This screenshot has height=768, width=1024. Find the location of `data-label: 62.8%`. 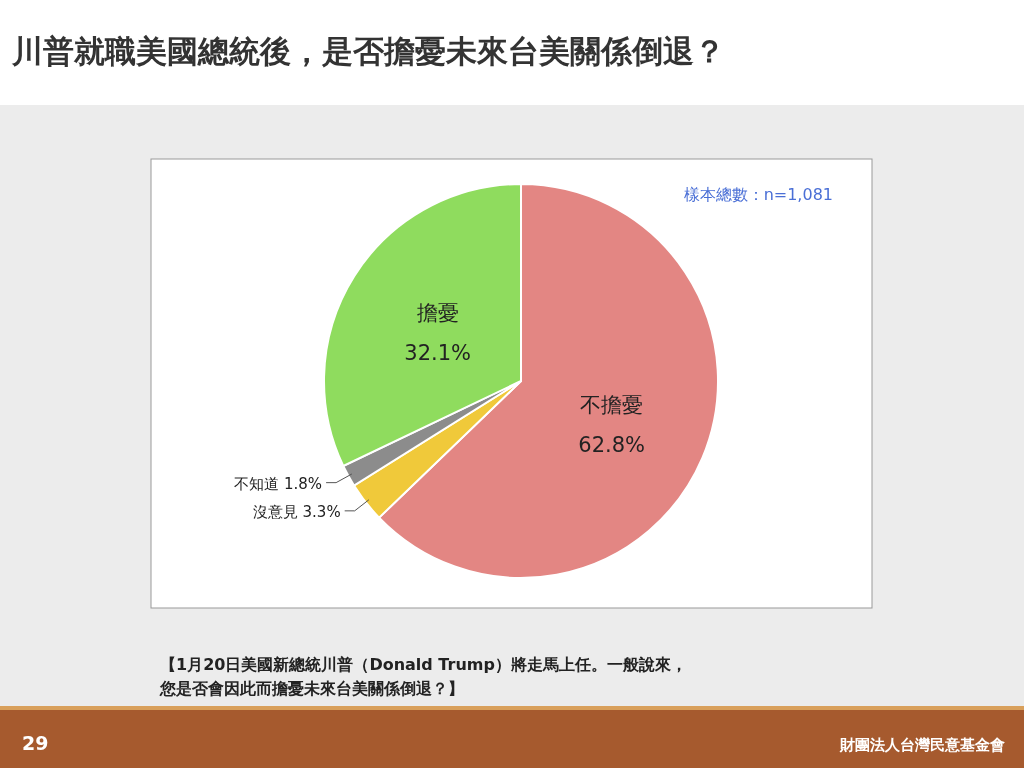

data-label: 62.8% is located at coordinates (611, 444).